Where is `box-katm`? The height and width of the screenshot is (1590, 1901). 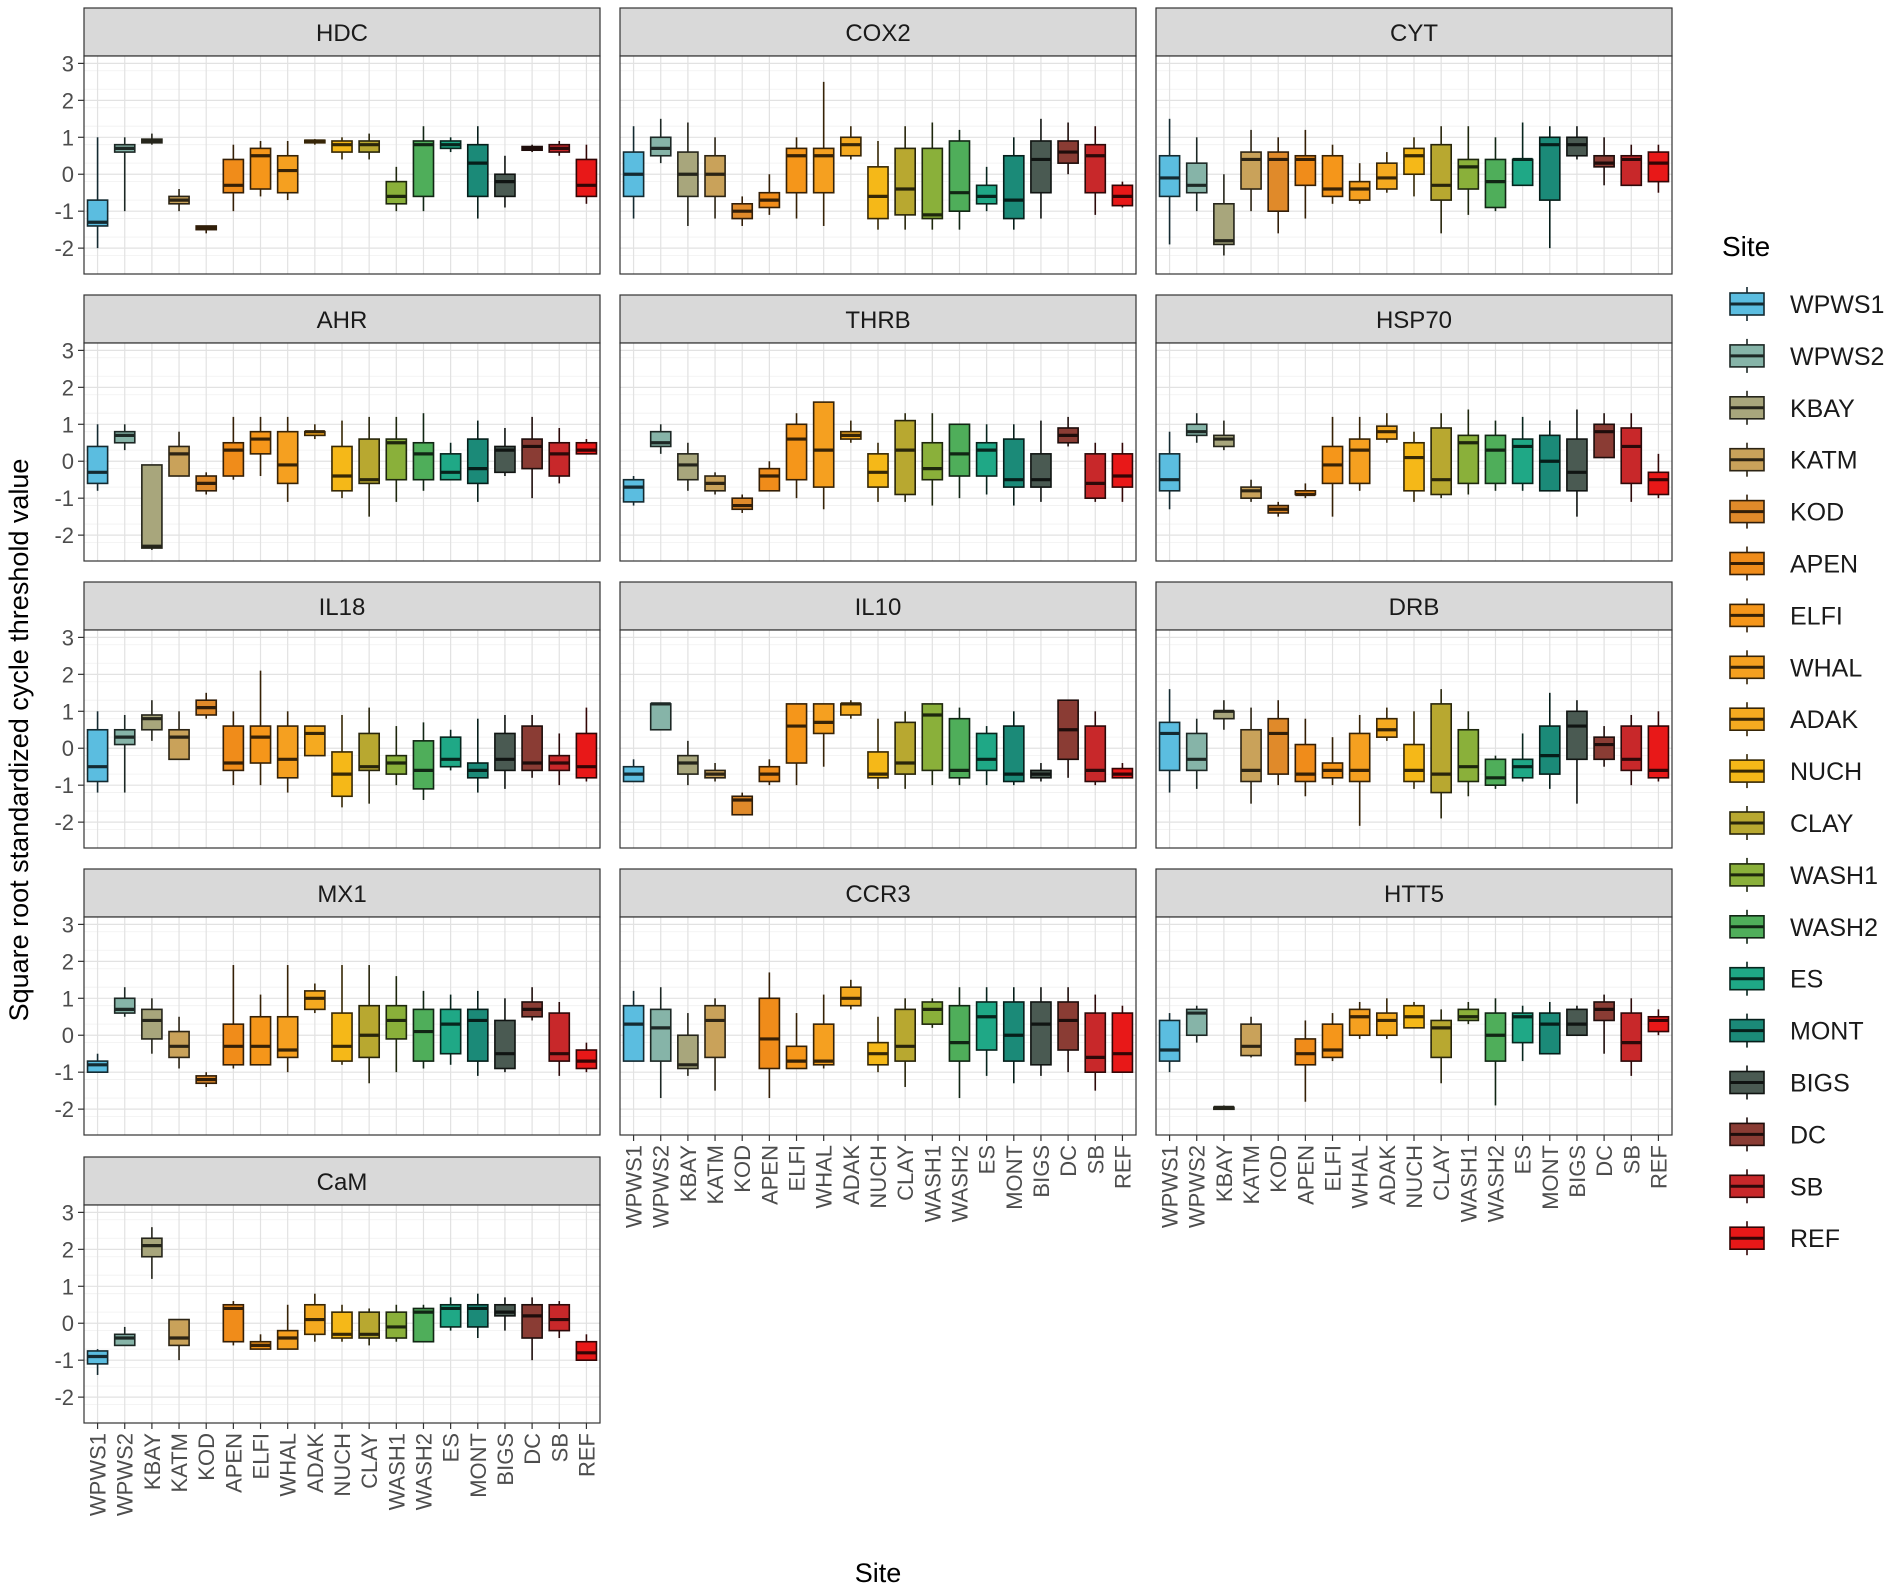 box-katm is located at coordinates (1251, 755).